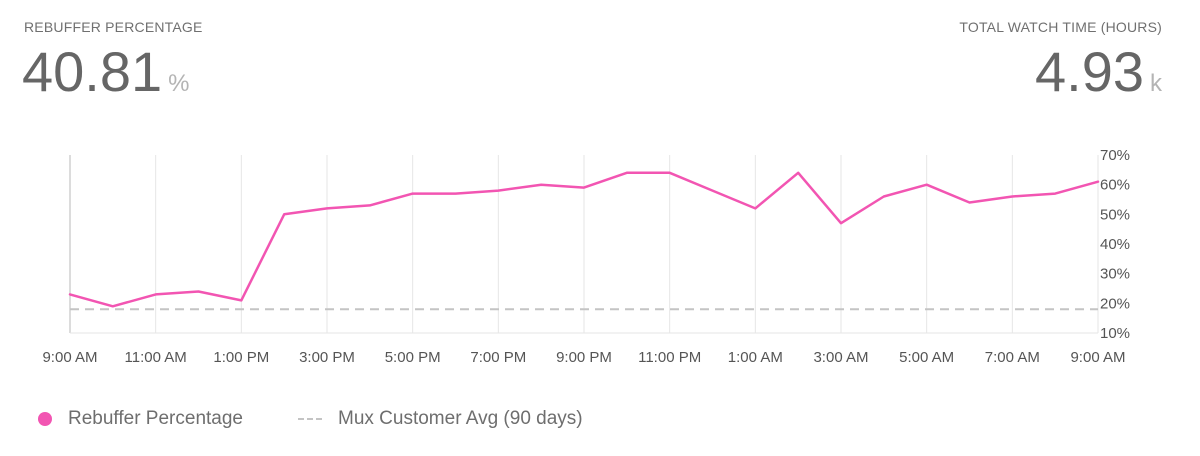 This screenshot has height=456, width=1200. I want to click on x-tick-label: 3:00 AM, so click(840, 357).